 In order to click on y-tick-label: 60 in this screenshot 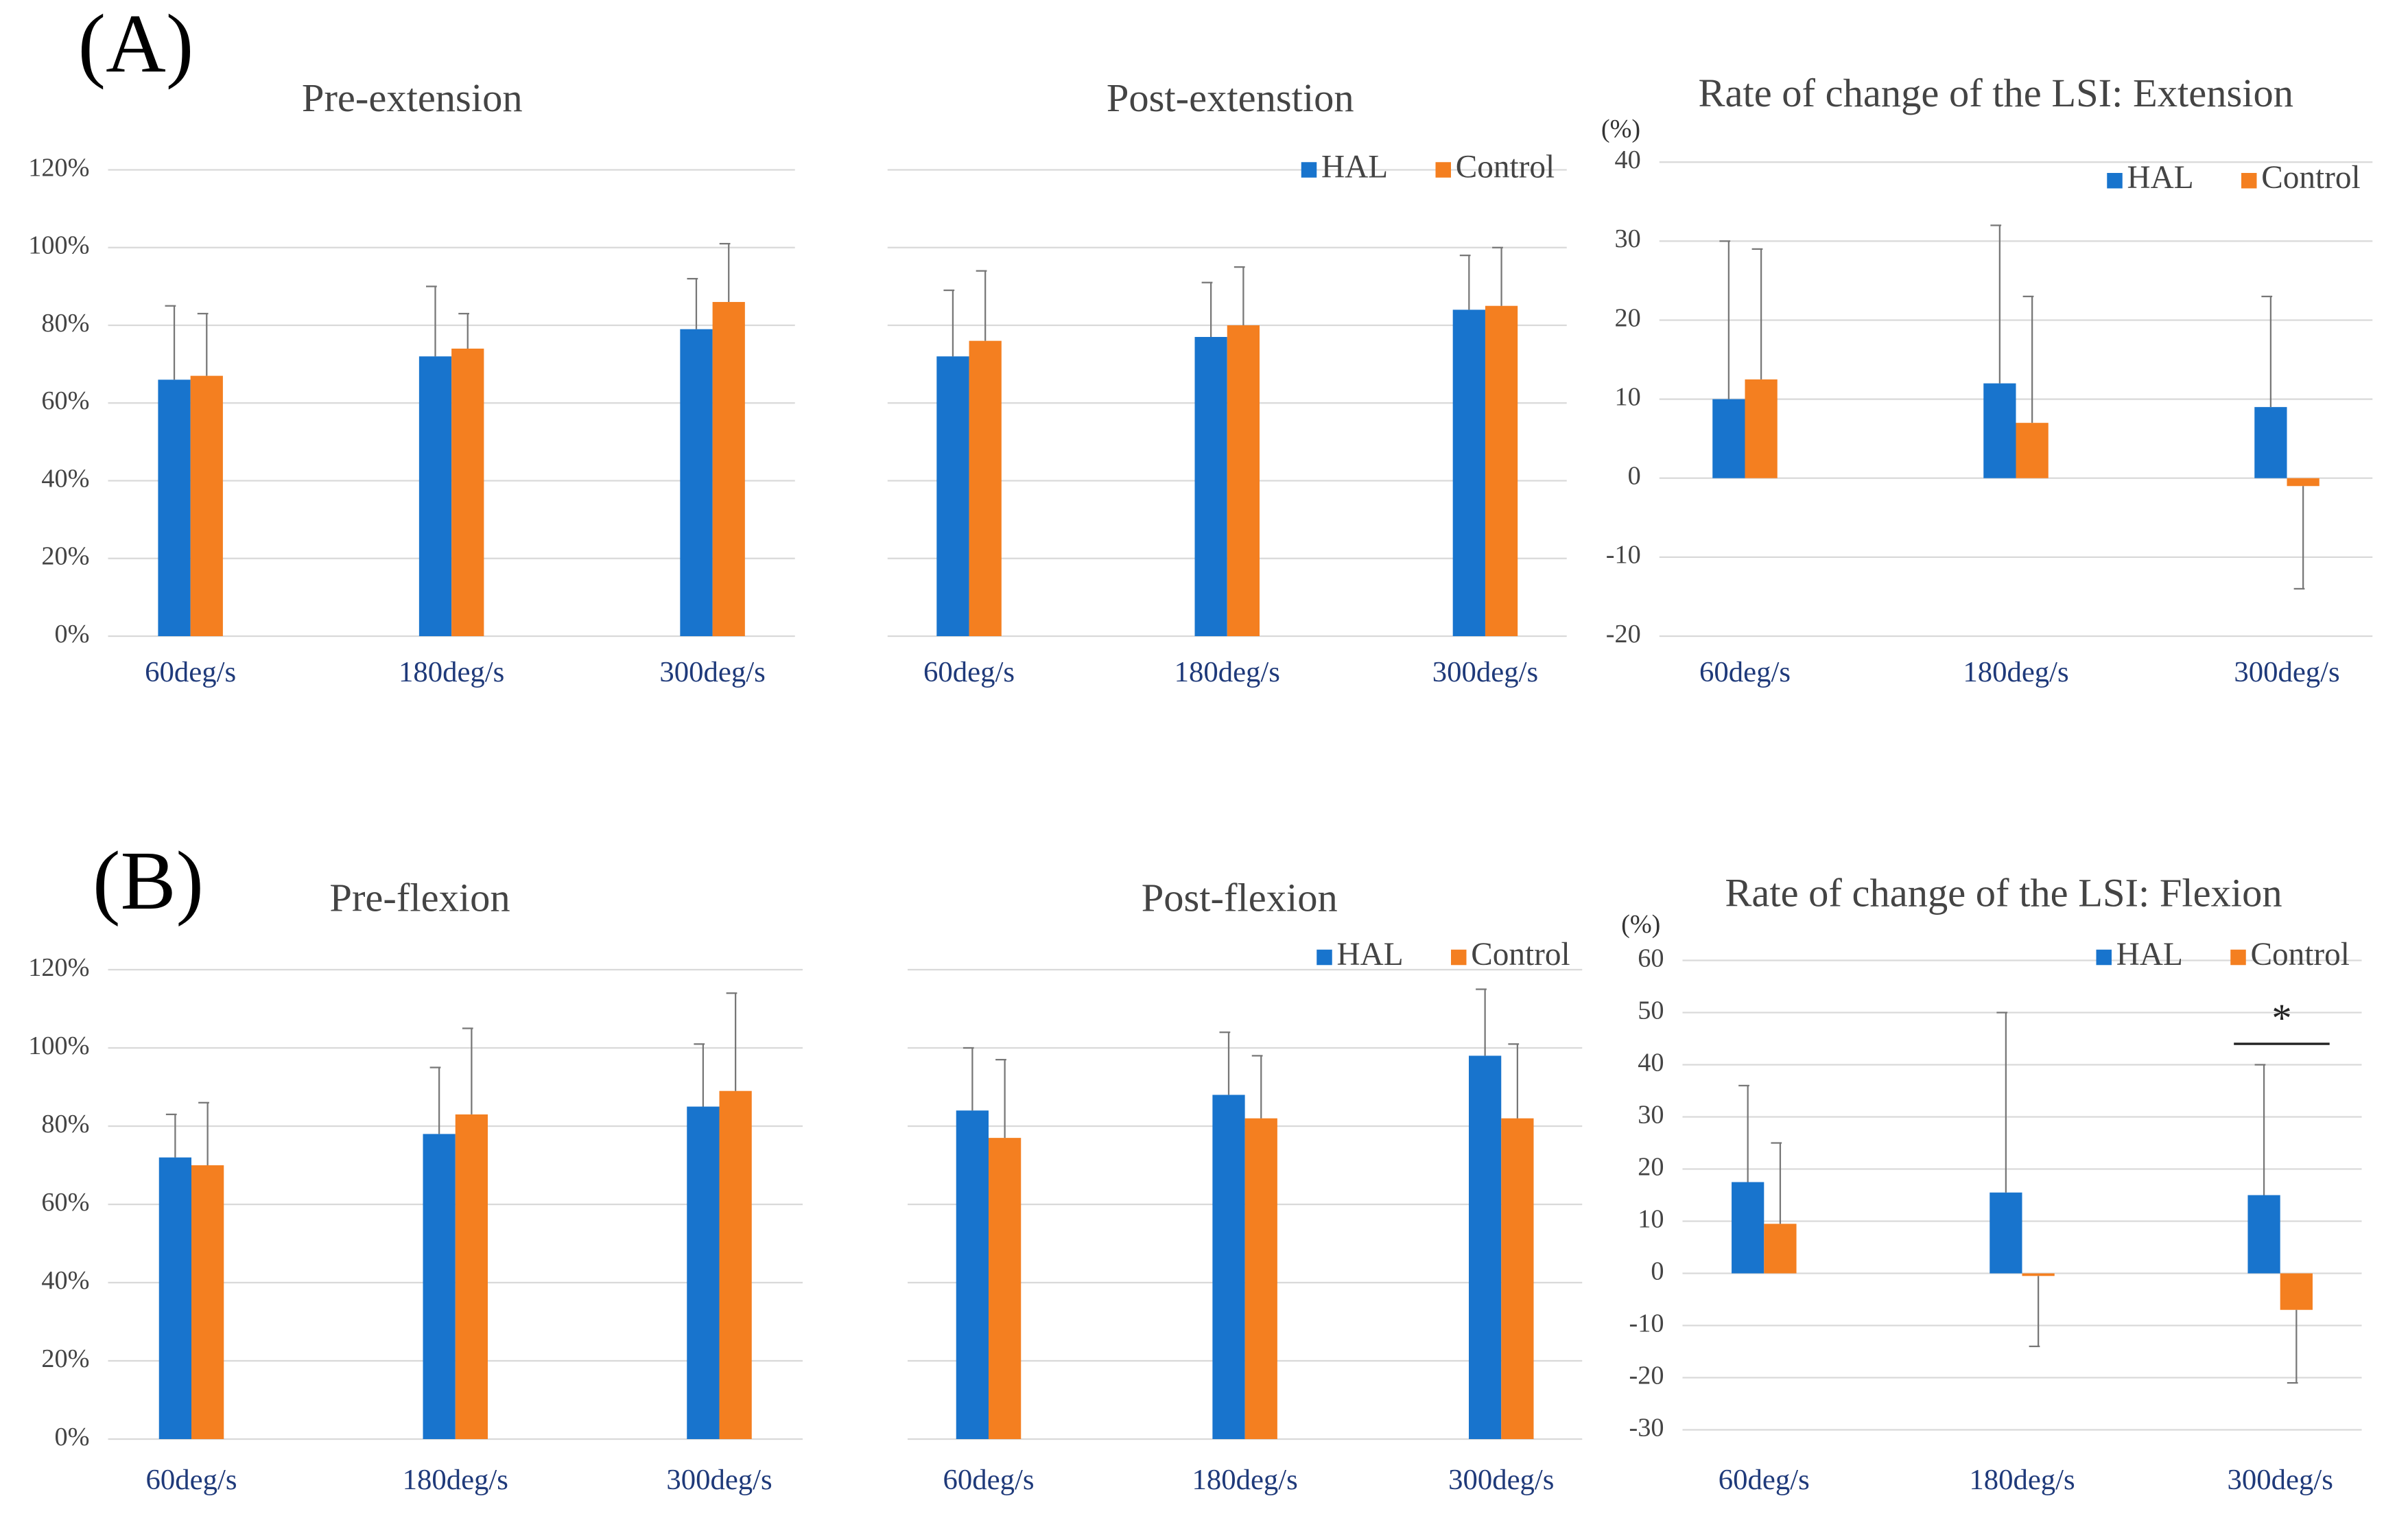, I will do `click(1651, 958)`.